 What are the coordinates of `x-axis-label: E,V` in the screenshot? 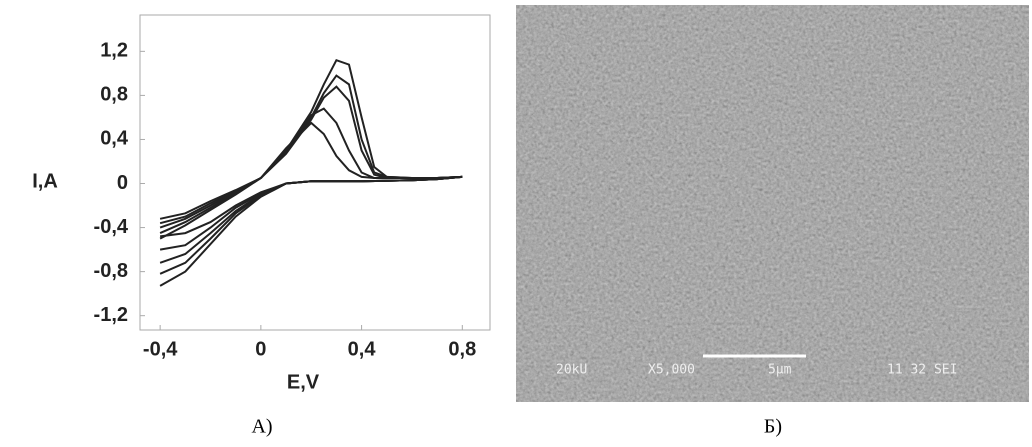 It's located at (303, 382).